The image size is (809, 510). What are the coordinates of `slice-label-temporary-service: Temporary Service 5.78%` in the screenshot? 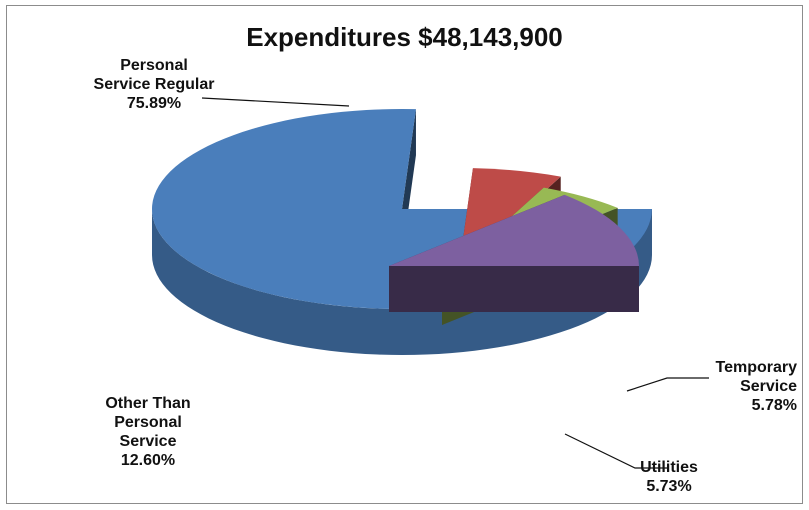 It's located at (742, 386).